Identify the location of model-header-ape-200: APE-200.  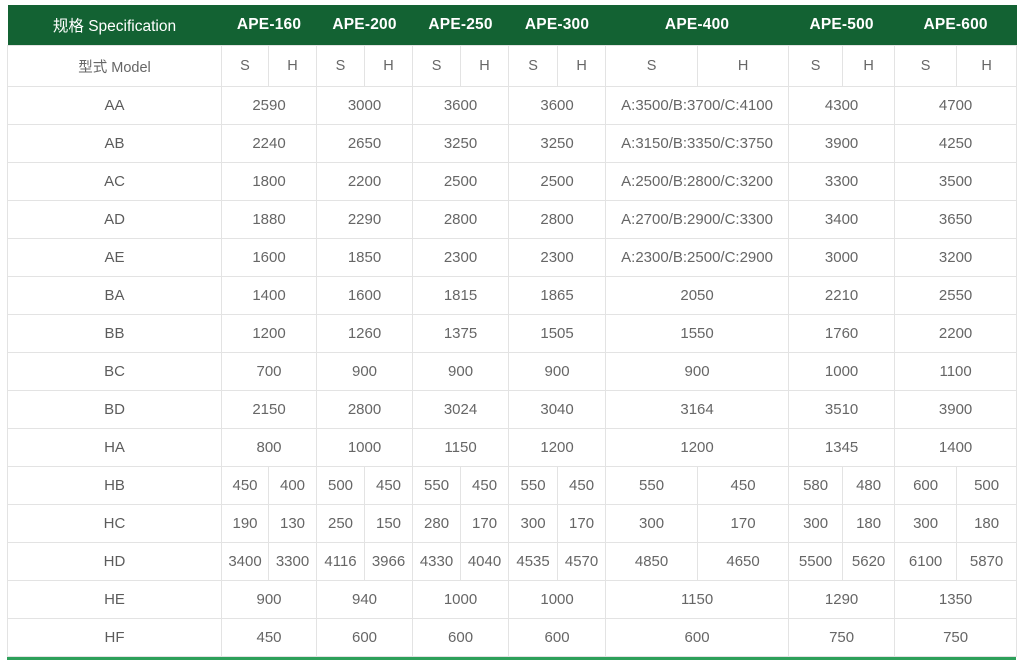
(364, 25).